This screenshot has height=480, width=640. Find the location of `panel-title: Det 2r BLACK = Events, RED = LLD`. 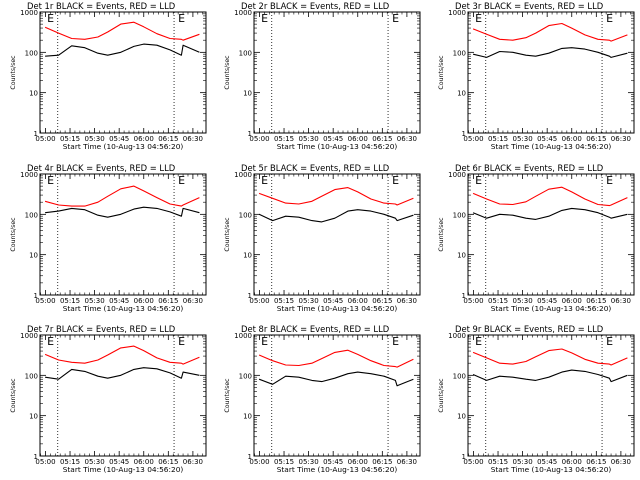

panel-title: Det 2r BLACK = Events, RED = LLD is located at coordinates (315, 6).